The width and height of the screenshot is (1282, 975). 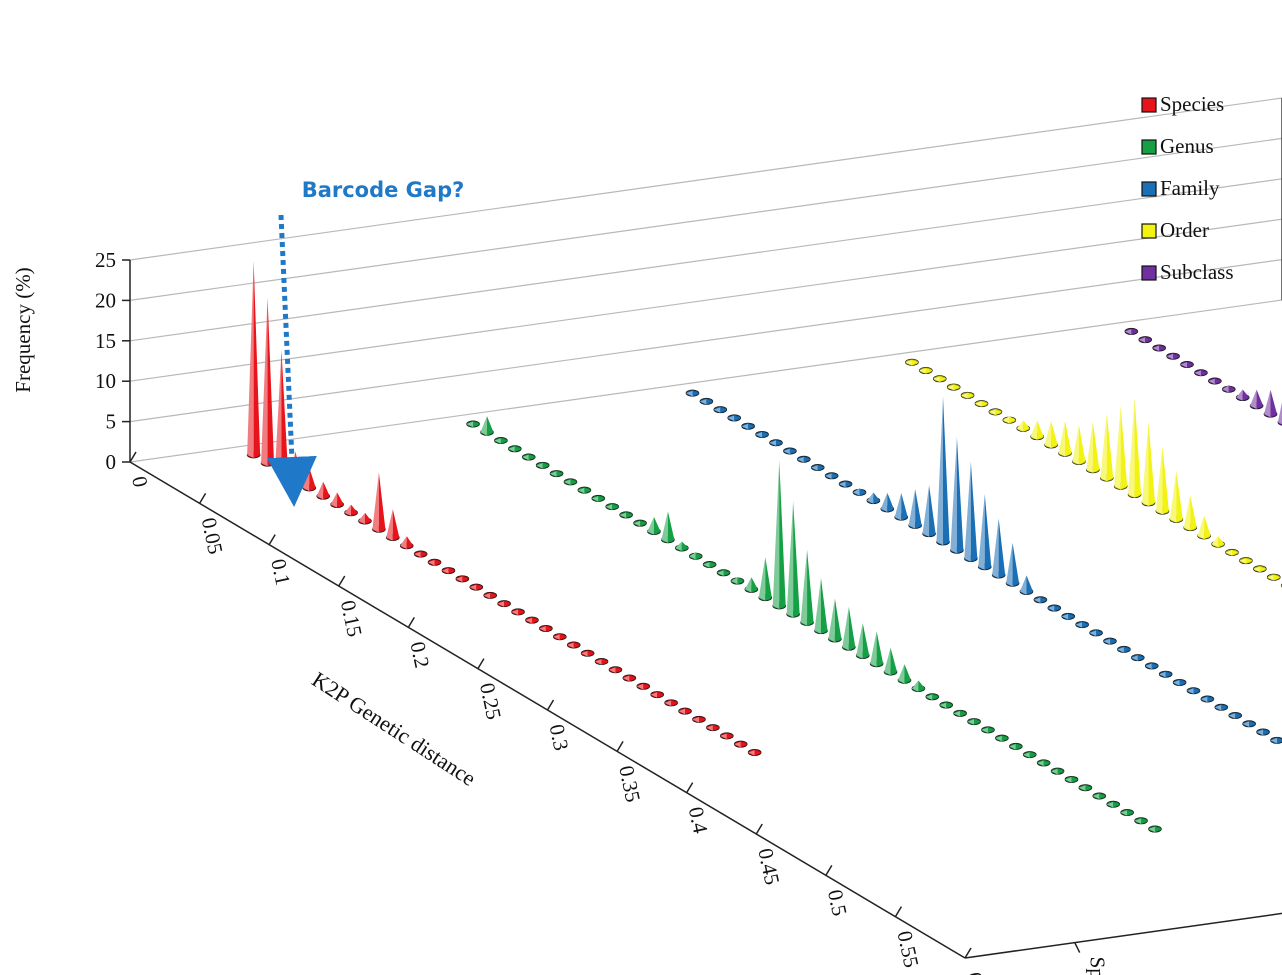 What do you see at coordinates (212, 535) in the screenshot?
I see `x-tick-label: 0.05` at bounding box center [212, 535].